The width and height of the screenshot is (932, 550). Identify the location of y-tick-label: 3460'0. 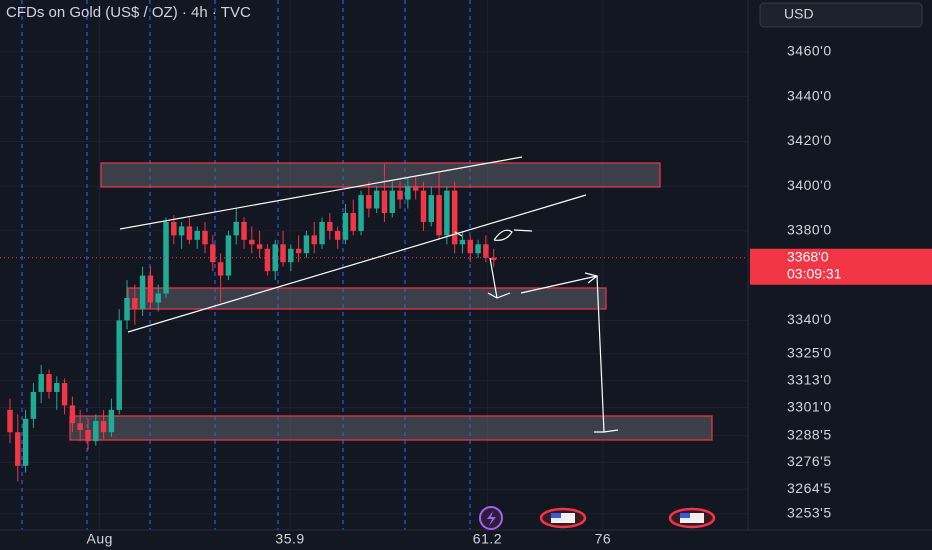
(809, 51).